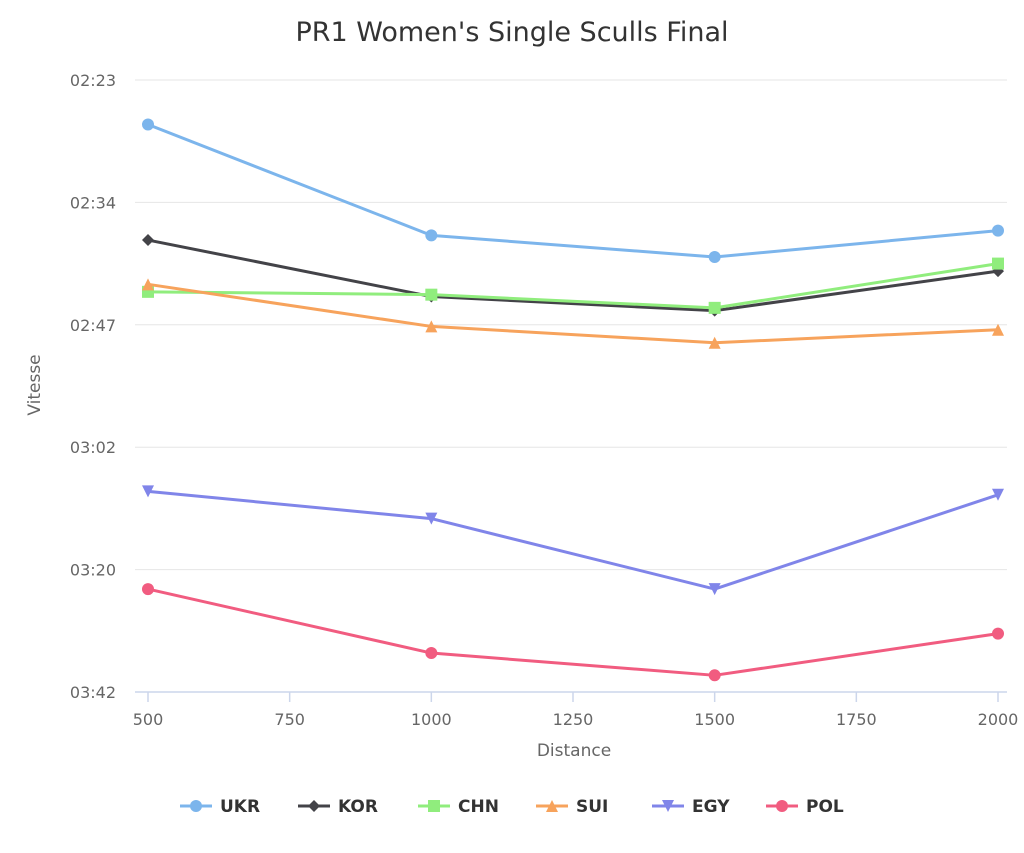 The height and width of the screenshot is (853, 1024). I want to click on series-line-chn, so click(573, 286).